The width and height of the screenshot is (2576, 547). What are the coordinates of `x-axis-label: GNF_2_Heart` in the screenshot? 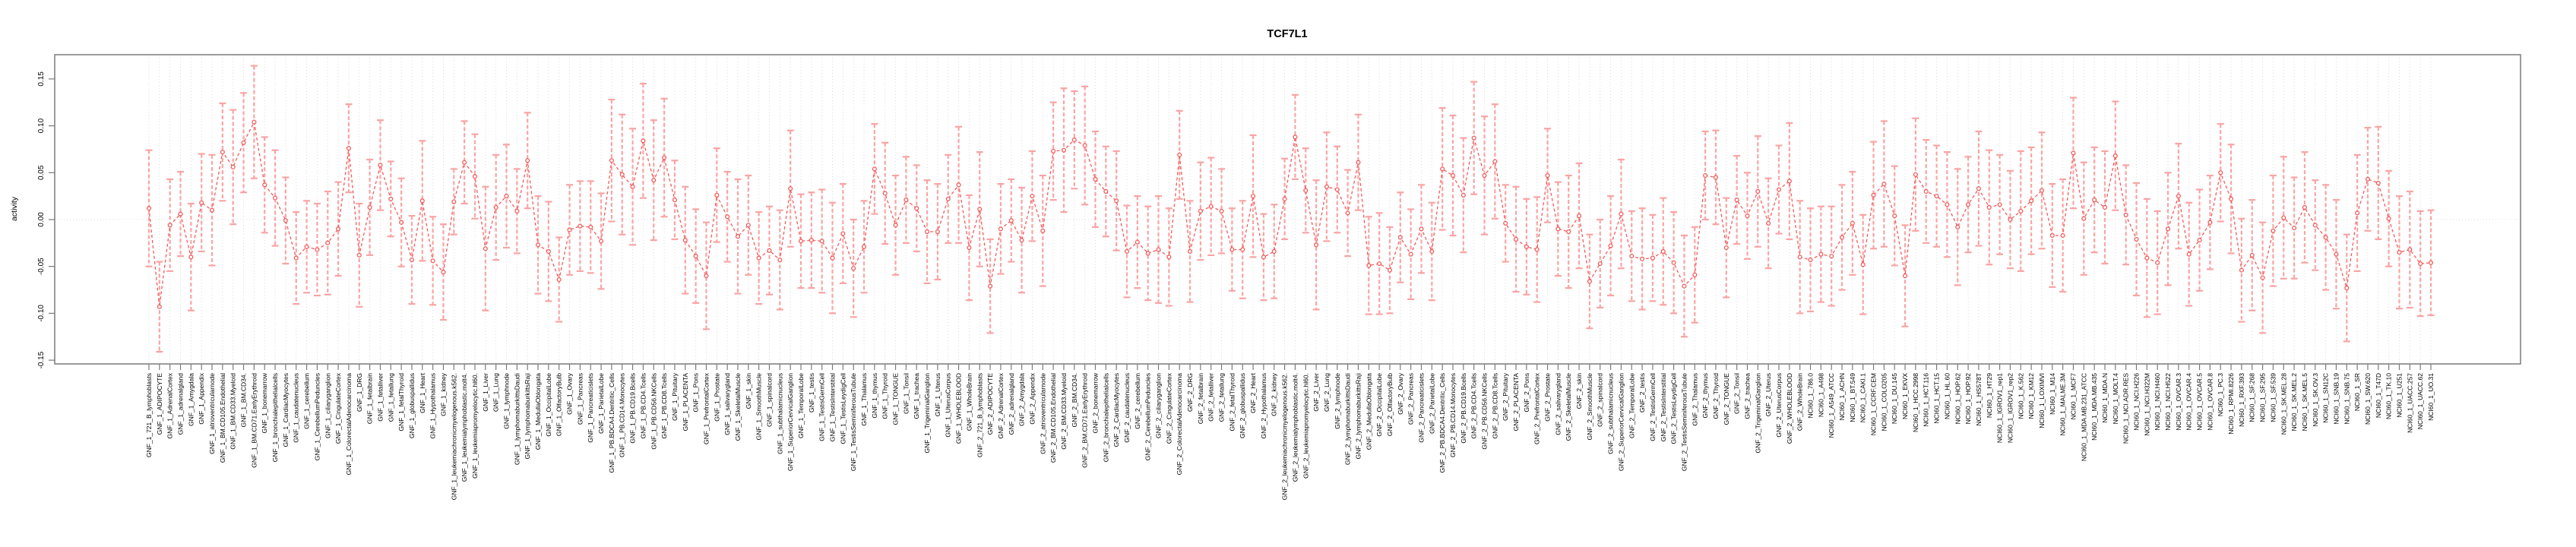 It's located at (1253, 392).